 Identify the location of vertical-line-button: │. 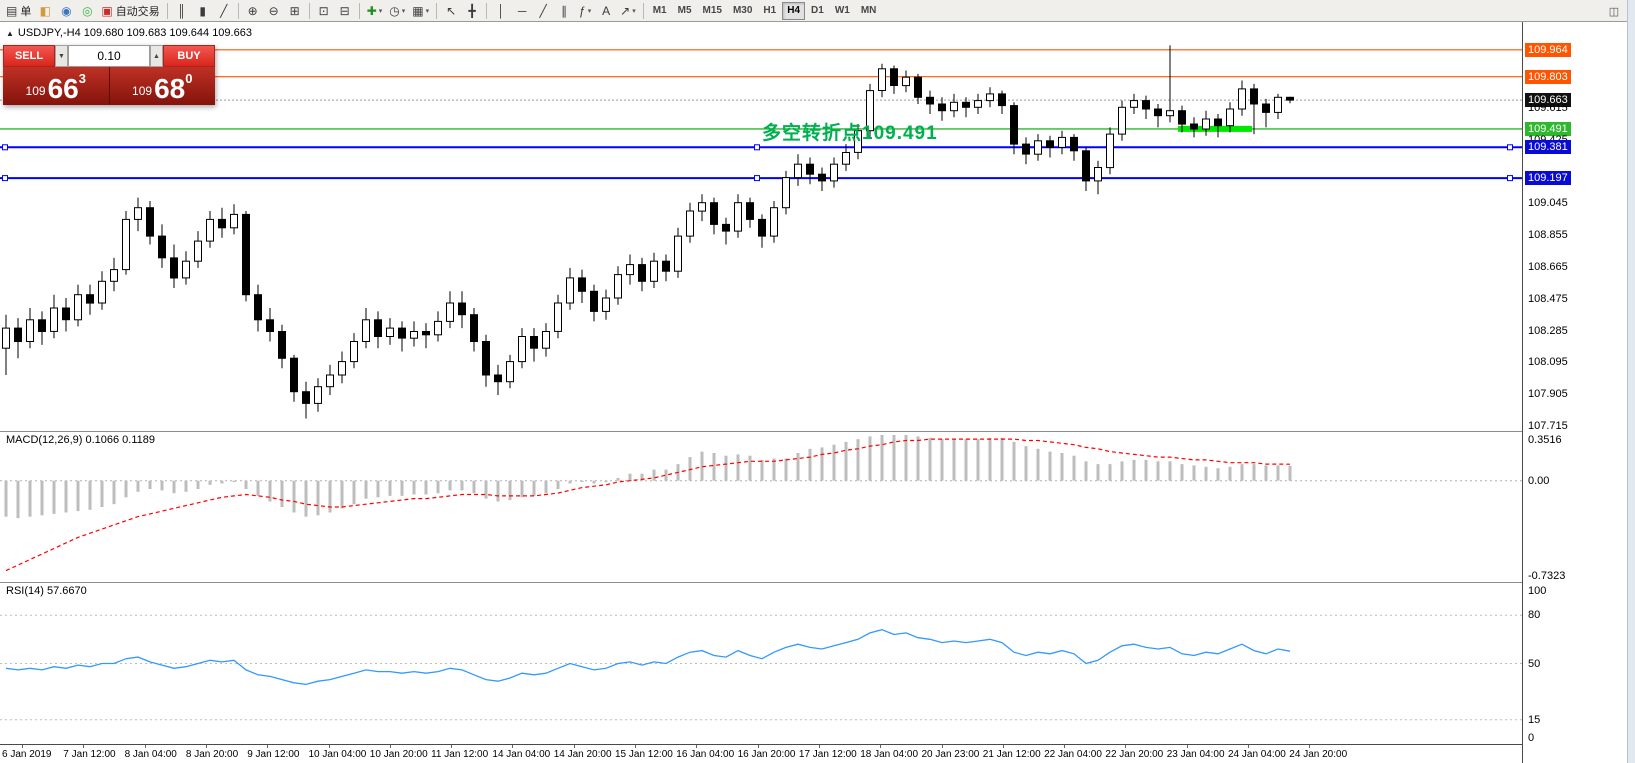
(501, 11).